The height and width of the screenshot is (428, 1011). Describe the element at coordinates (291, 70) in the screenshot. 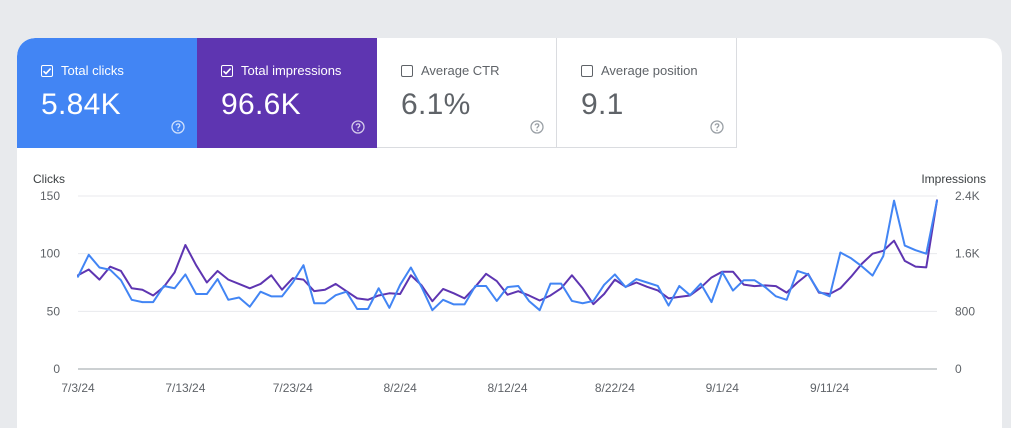

I see `metric-label: Total impressions` at that location.